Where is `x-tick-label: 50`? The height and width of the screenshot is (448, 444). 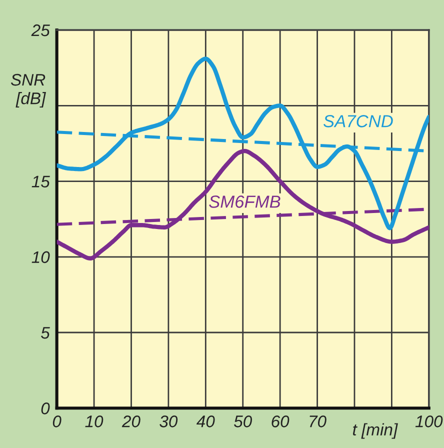
x-tick-label: 50 is located at coordinates (243, 422).